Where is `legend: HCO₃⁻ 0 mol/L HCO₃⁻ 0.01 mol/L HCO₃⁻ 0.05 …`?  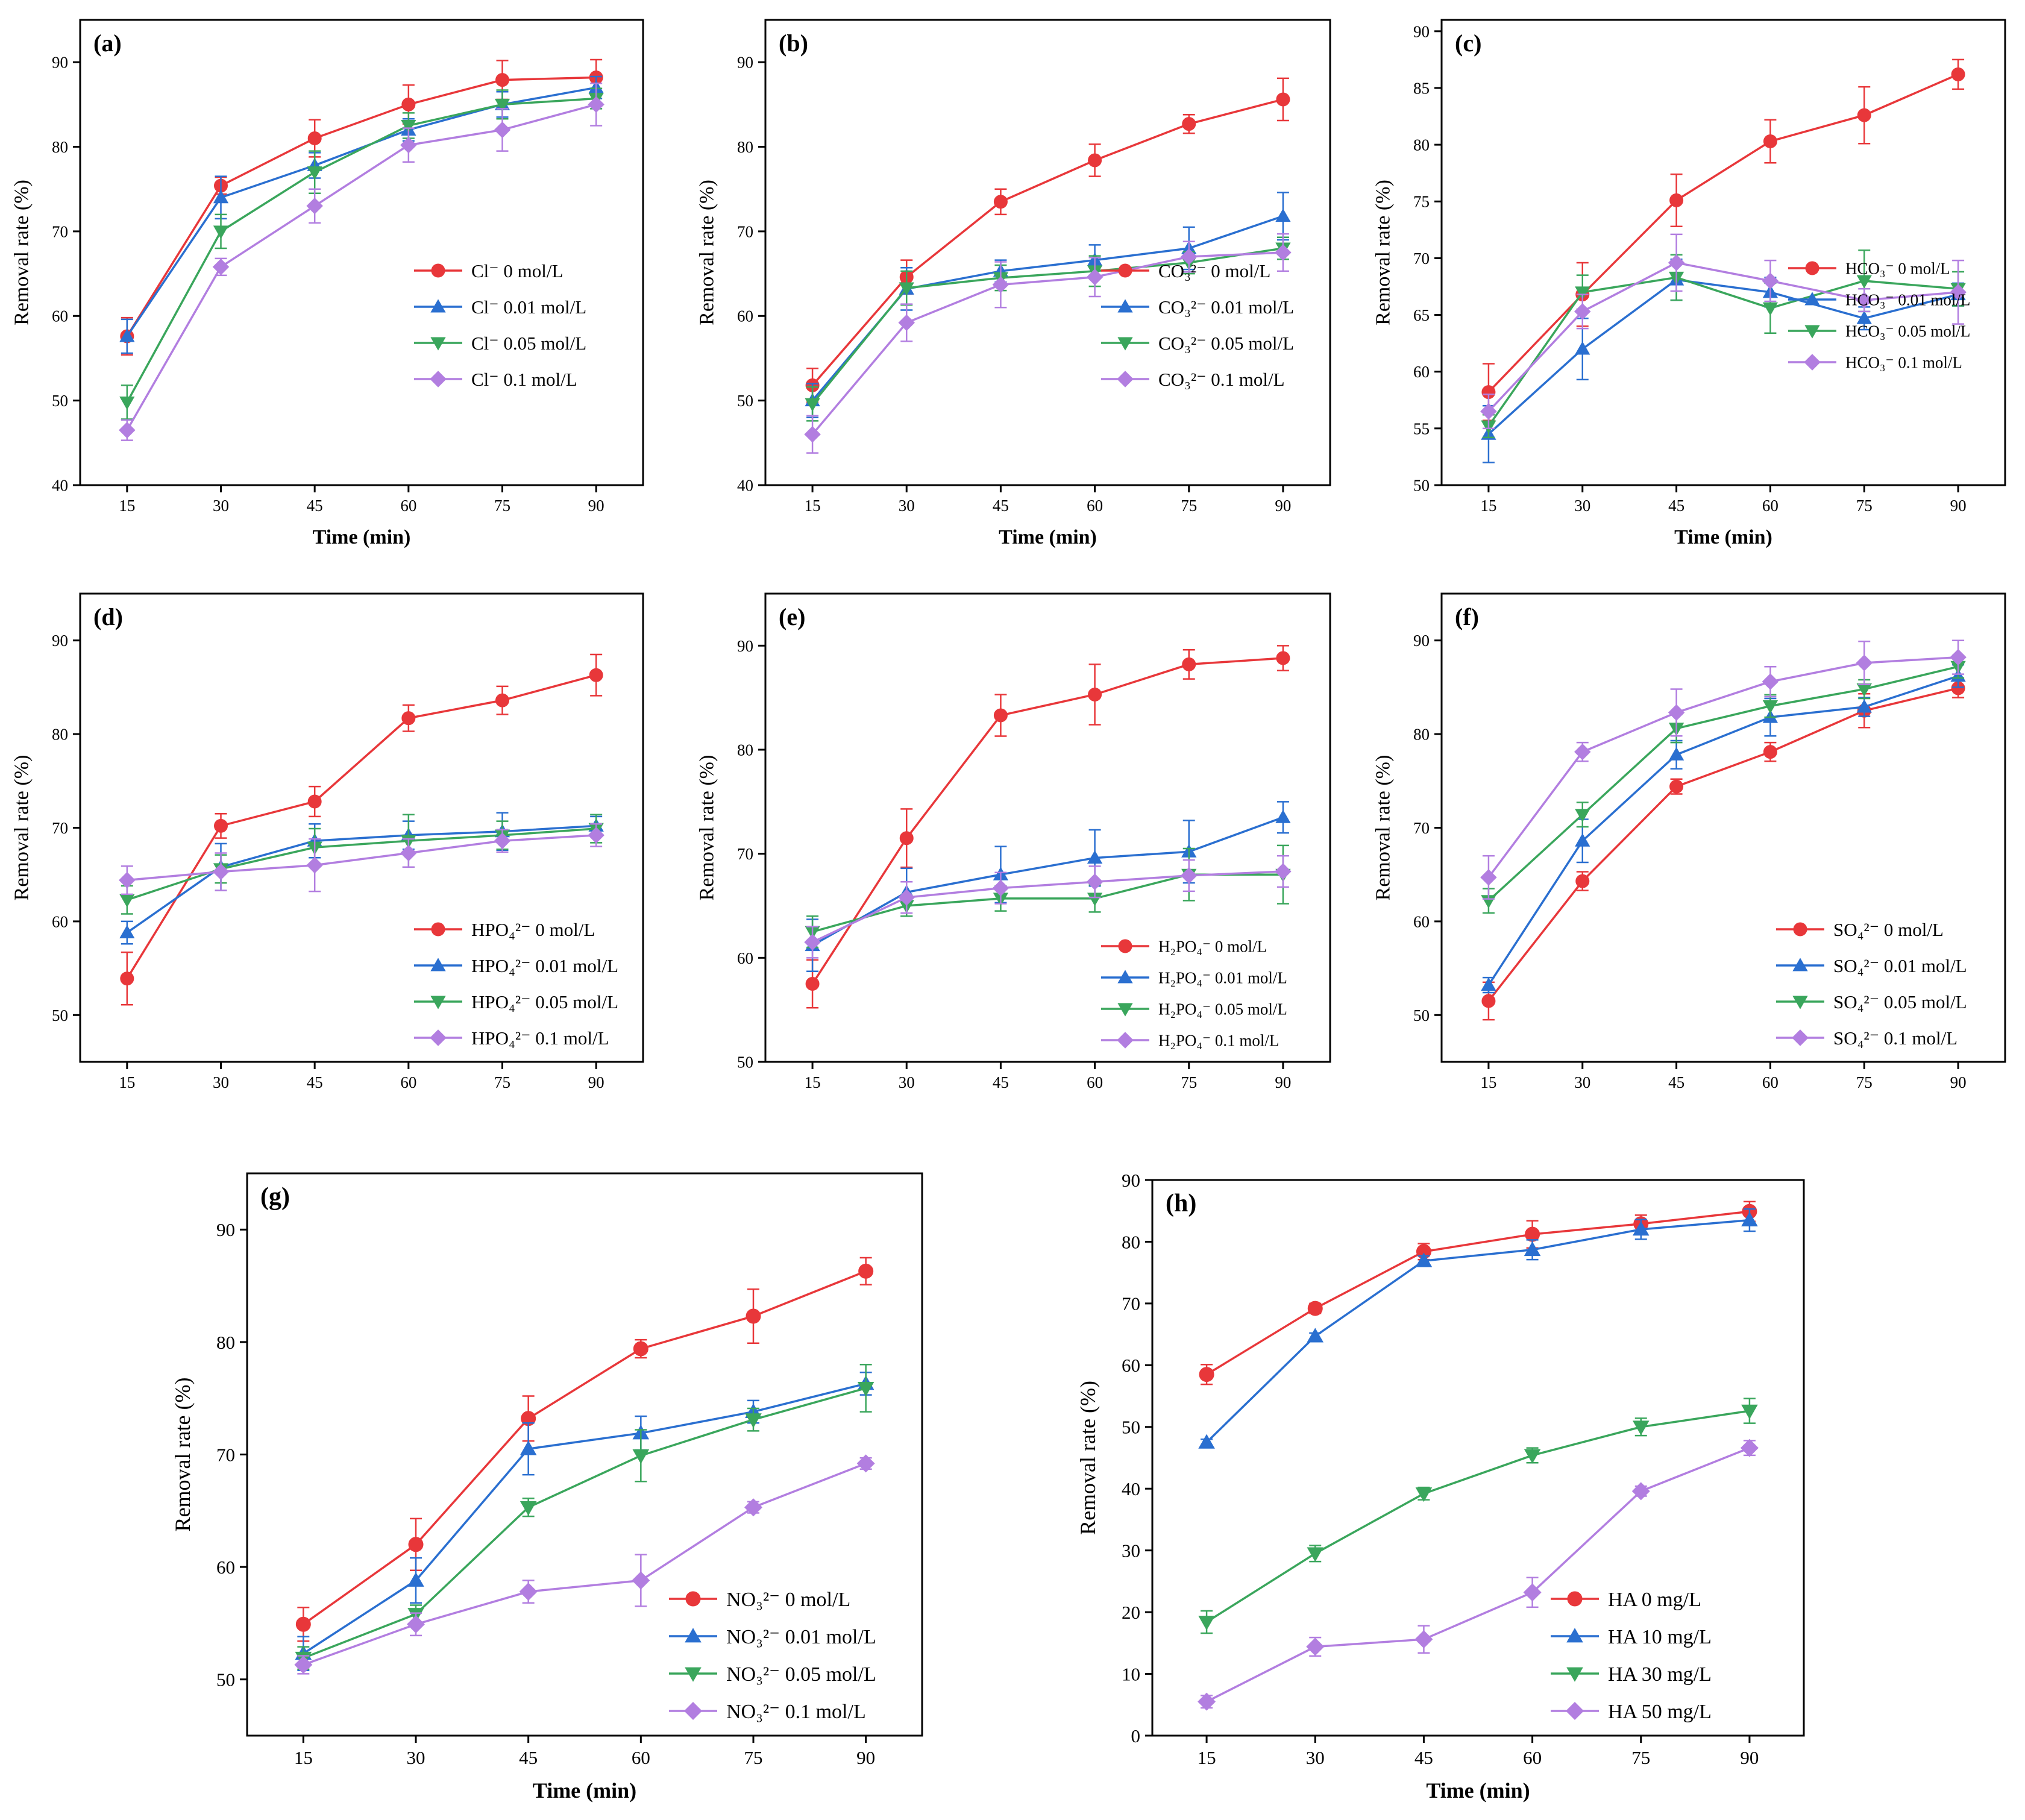
legend: HCO₃⁻ 0 mol/L HCO₃⁻ 0.01 mol/L HCO₃⁻ 0.05 … is located at coordinates (1879, 315).